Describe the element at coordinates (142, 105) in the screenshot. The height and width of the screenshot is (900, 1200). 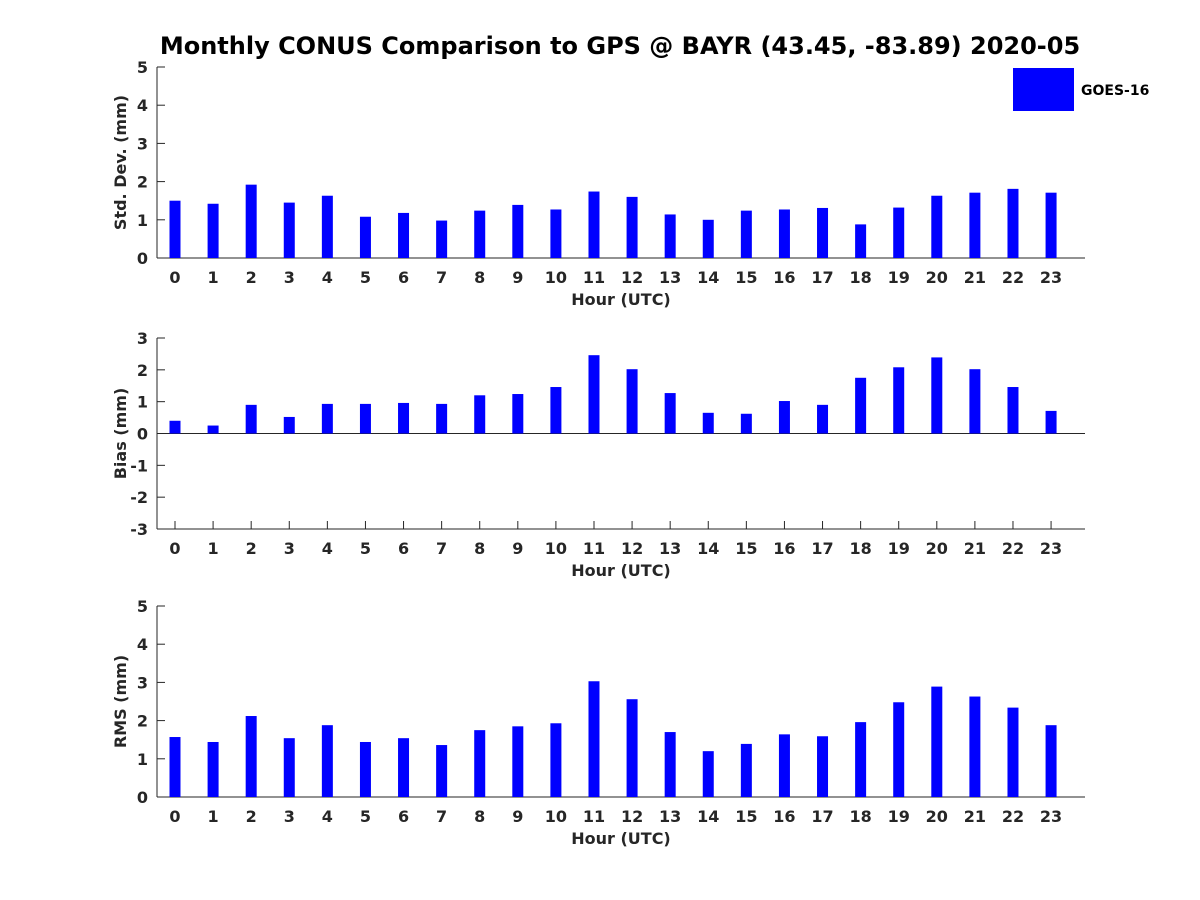
I see `y-tick-label: 4` at that location.